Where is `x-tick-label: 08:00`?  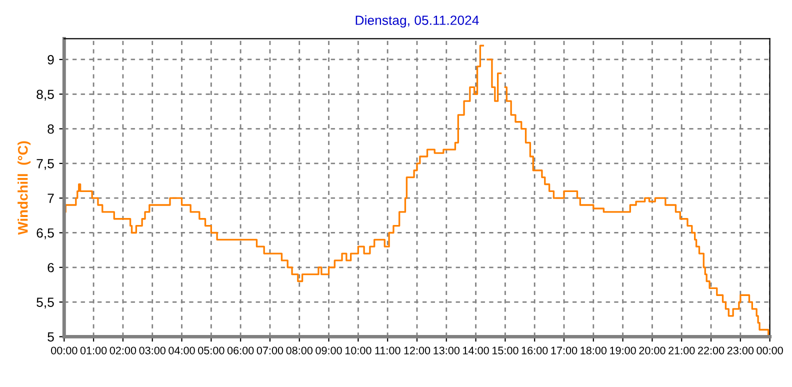 x-tick-label: 08:00 is located at coordinates (299, 350).